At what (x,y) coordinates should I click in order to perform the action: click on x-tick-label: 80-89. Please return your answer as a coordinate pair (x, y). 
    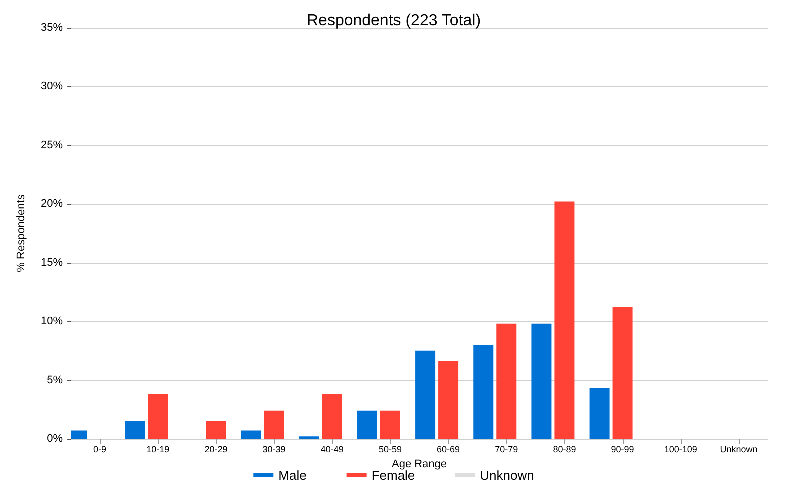
    Looking at the image, I should click on (564, 449).